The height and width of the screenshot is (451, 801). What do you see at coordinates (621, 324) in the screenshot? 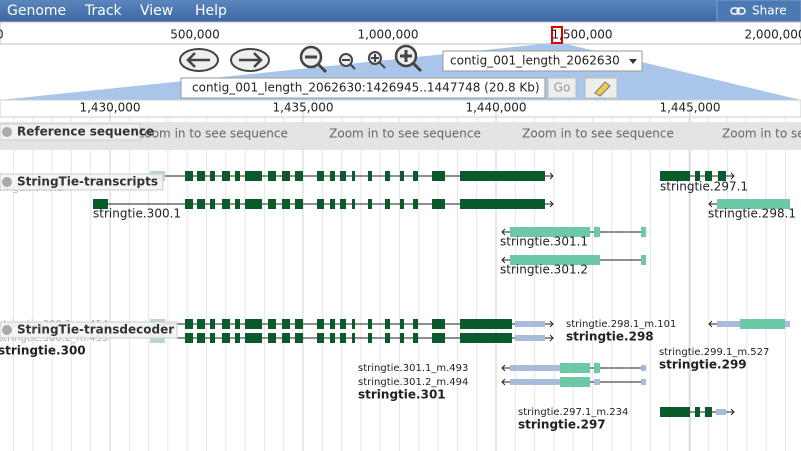
I see `feature-desc: stringtie.298.1_m.101` at bounding box center [621, 324].